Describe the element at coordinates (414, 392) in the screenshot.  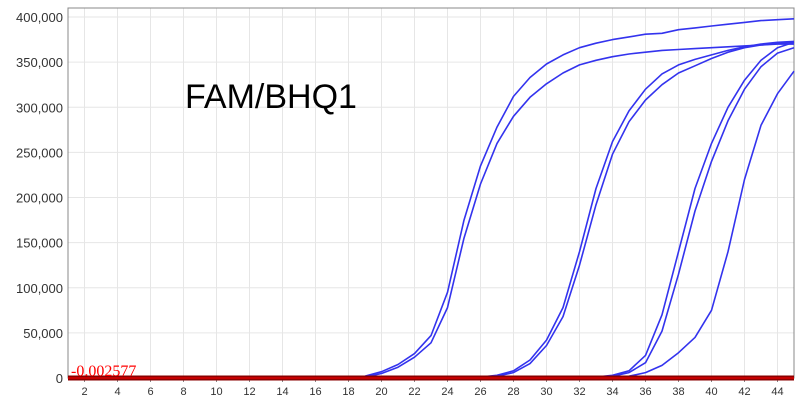
I see `x-tick-label: 22` at that location.